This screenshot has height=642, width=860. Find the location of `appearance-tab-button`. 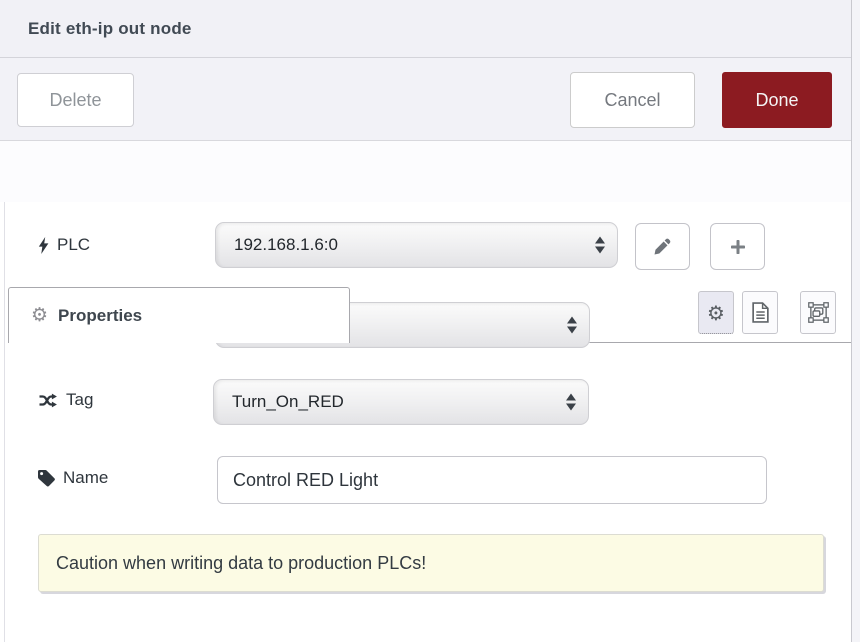

appearance-tab-button is located at coordinates (818, 312).